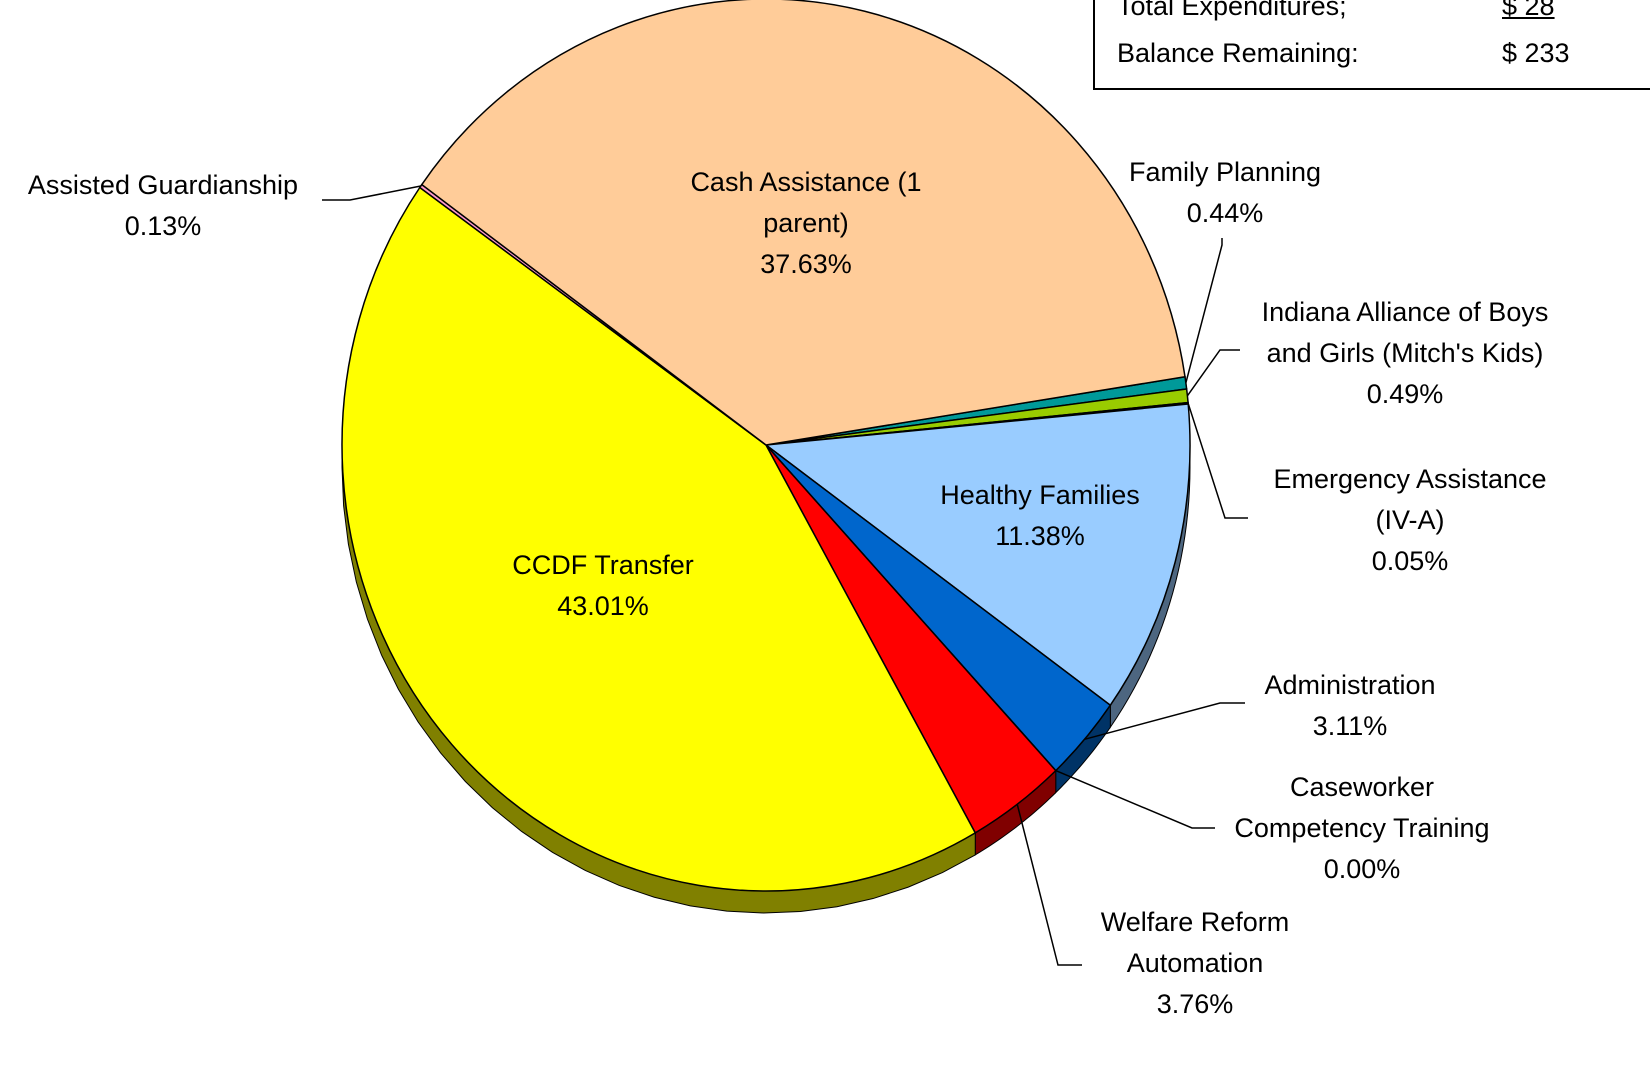 The width and height of the screenshot is (1650, 1077). Describe the element at coordinates (1350, 726) in the screenshot. I see `value-label: 3.11%` at that location.